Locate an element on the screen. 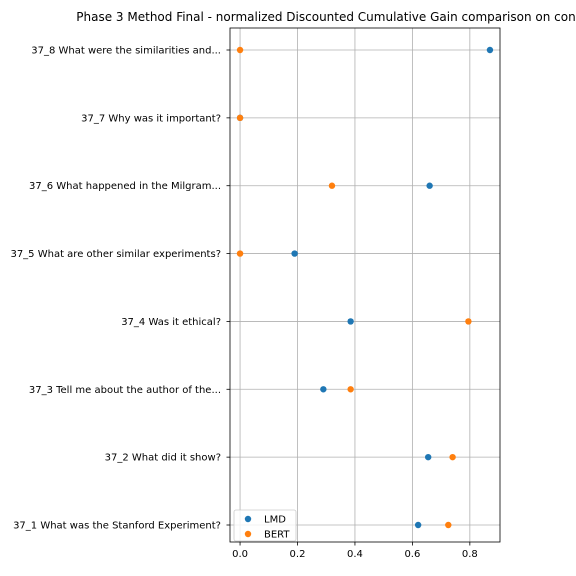  legend: LMD BERT is located at coordinates (265, 525).